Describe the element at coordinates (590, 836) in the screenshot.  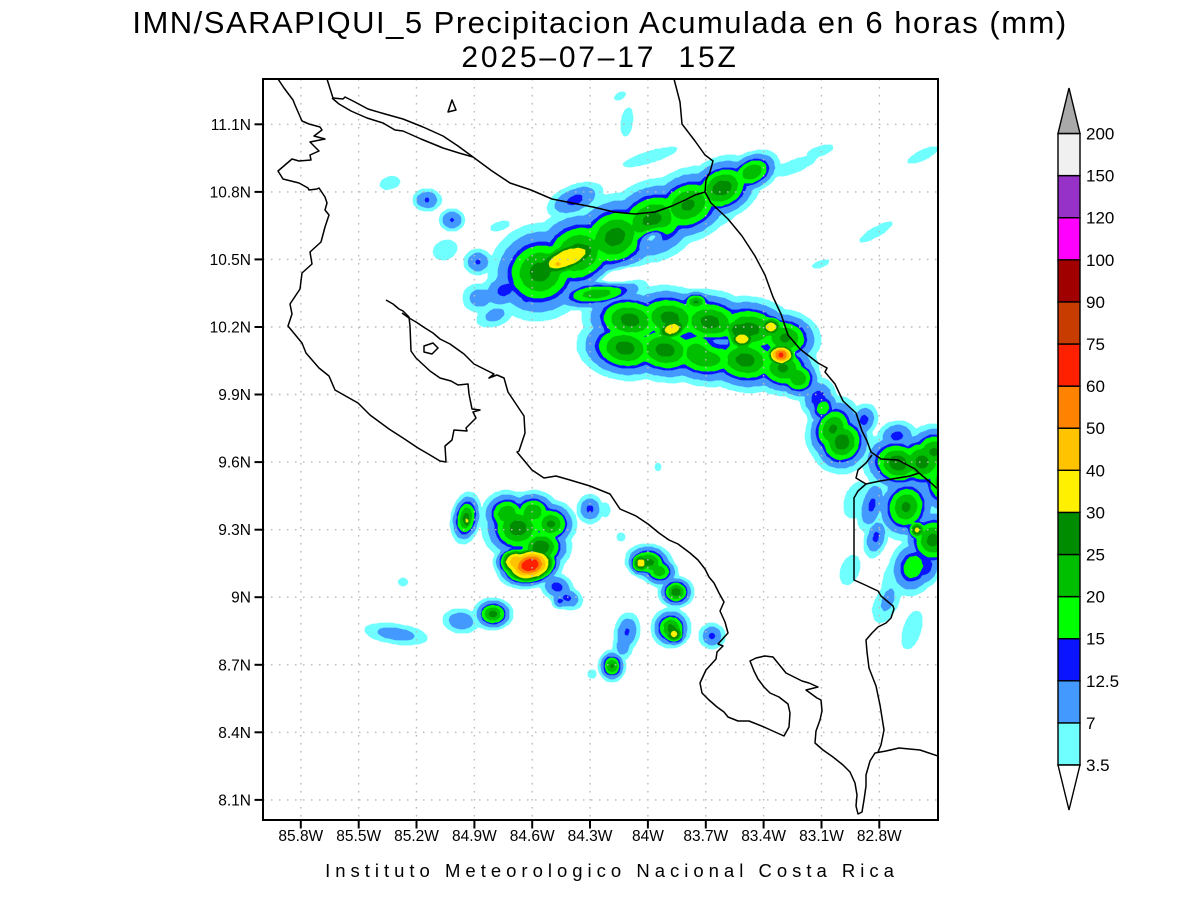
I see `svg-text: 84.3W` at that location.